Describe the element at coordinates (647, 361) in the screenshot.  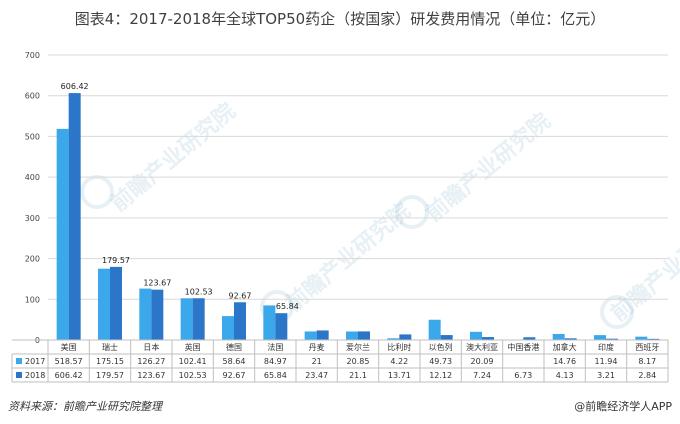
I see `table-value: 8.17` at that location.